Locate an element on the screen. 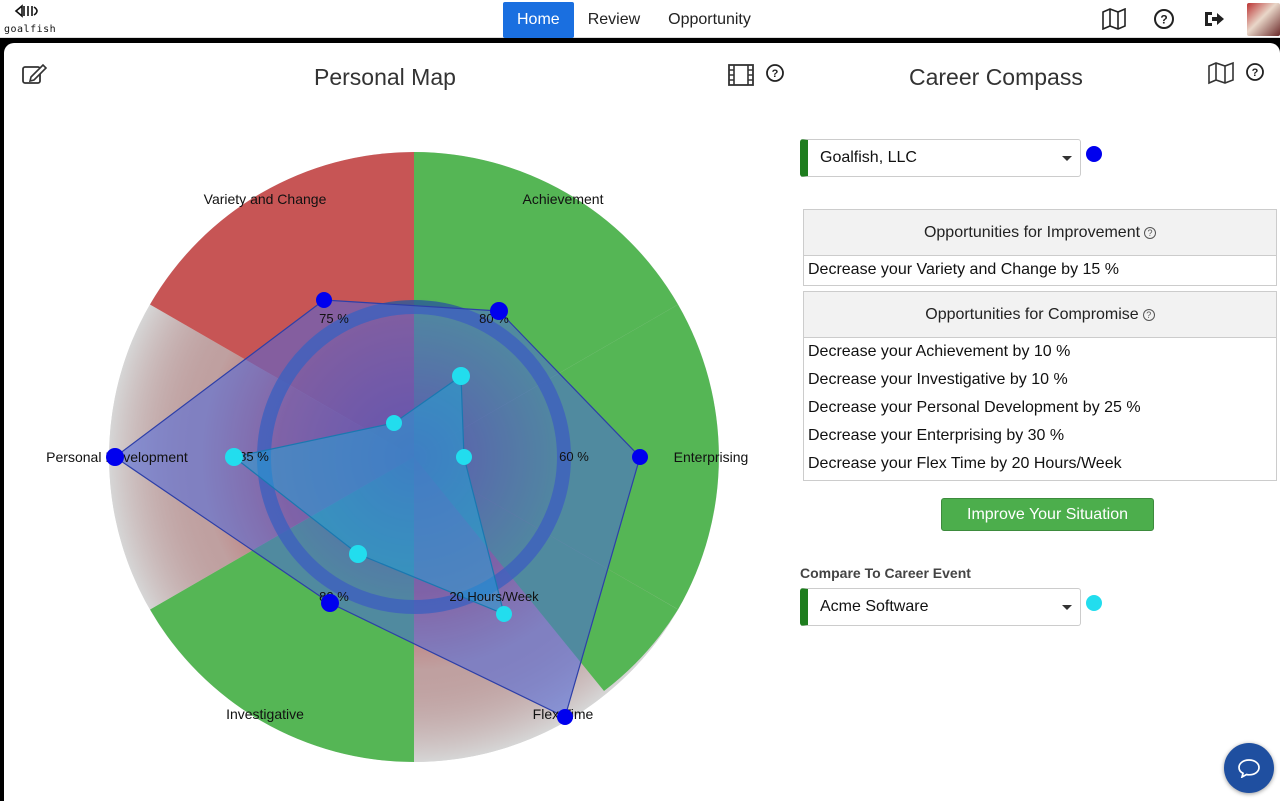  help-icon: ? is located at coordinates (1164, 19).